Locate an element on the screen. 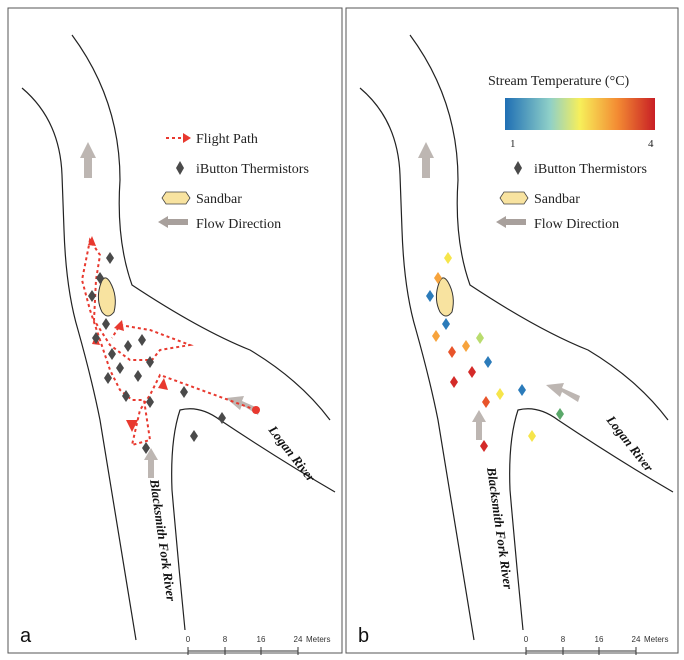 This screenshot has height=660, width=684. river-label-logan: Logan River is located at coordinates (292, 453).